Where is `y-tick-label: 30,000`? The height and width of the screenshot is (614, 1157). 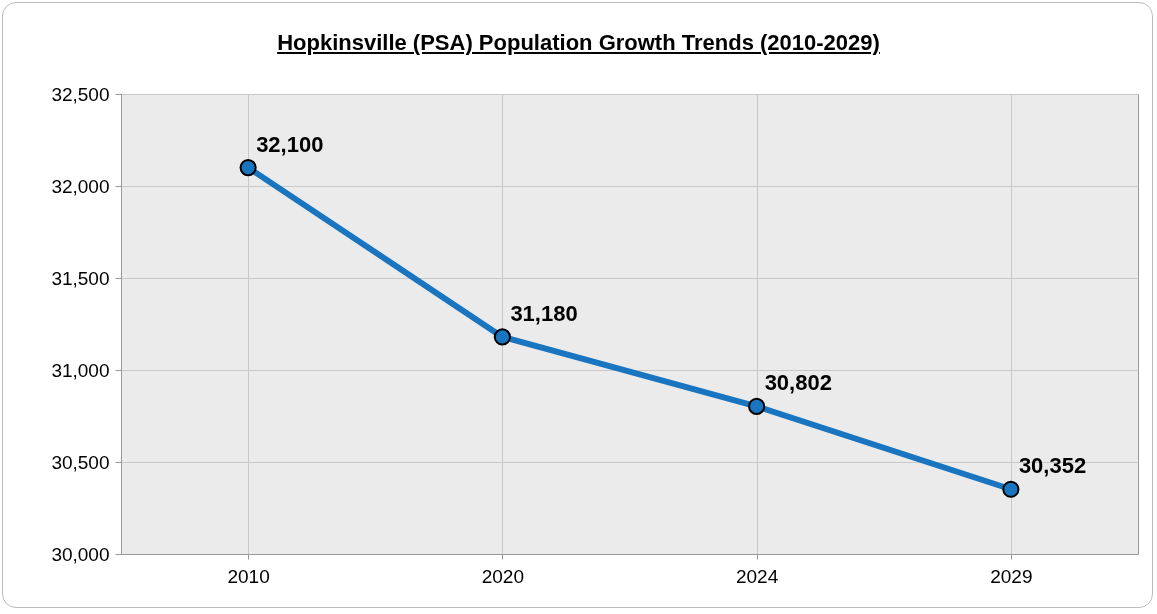 y-tick-label: 30,000 is located at coordinates (80, 554).